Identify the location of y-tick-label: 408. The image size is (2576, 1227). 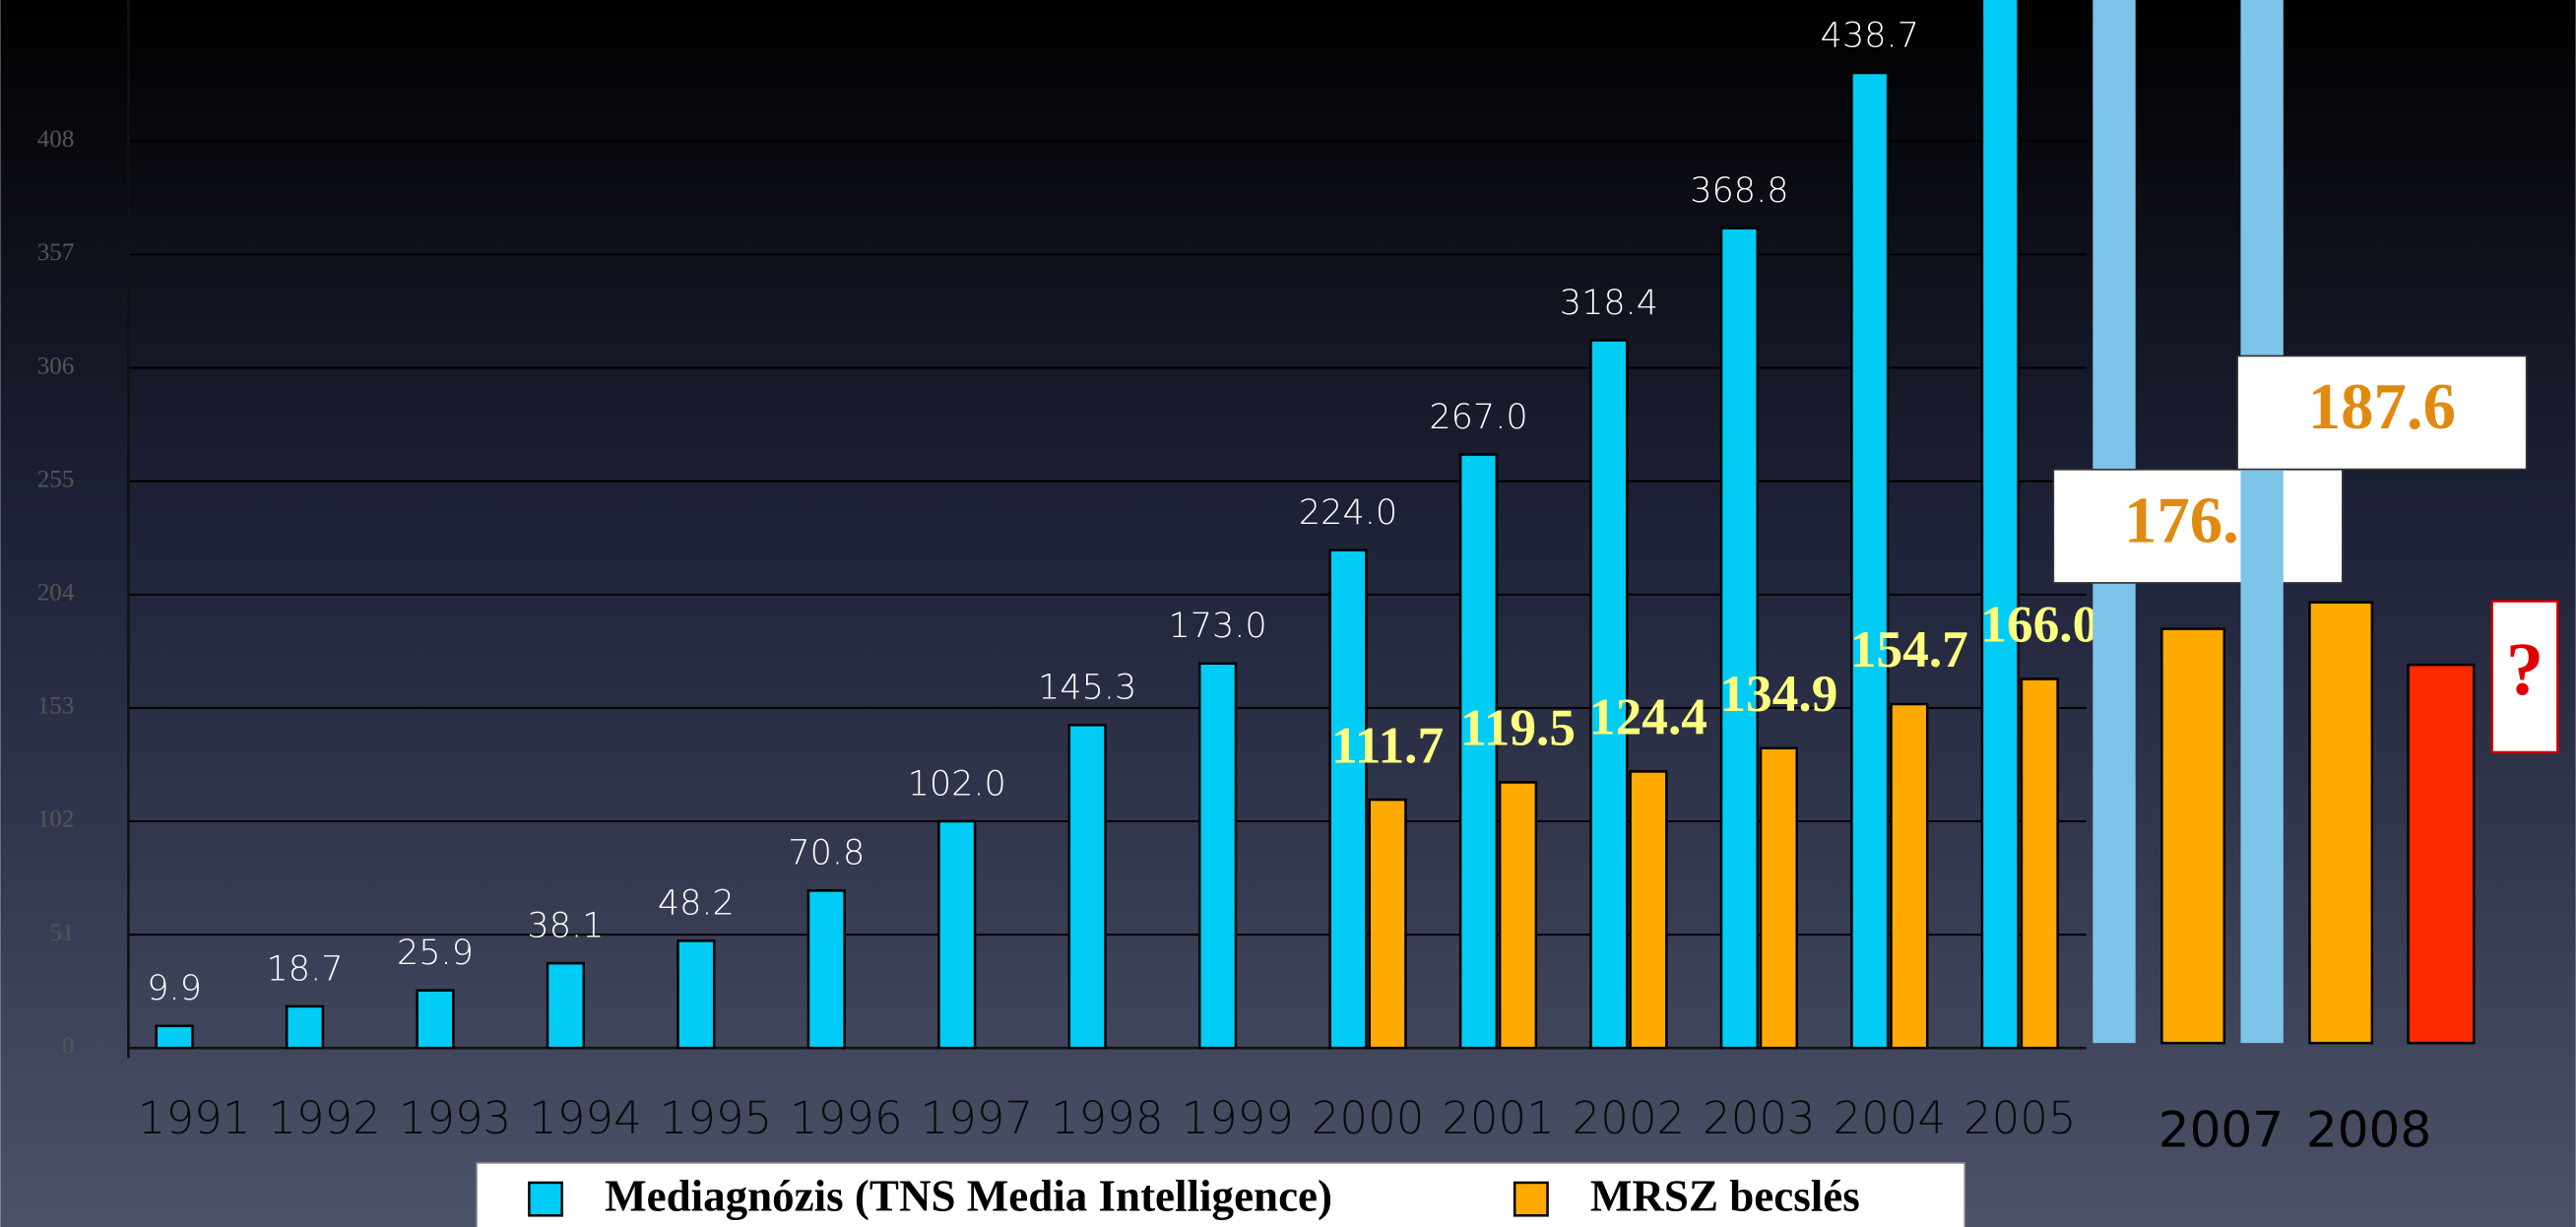
(56, 139).